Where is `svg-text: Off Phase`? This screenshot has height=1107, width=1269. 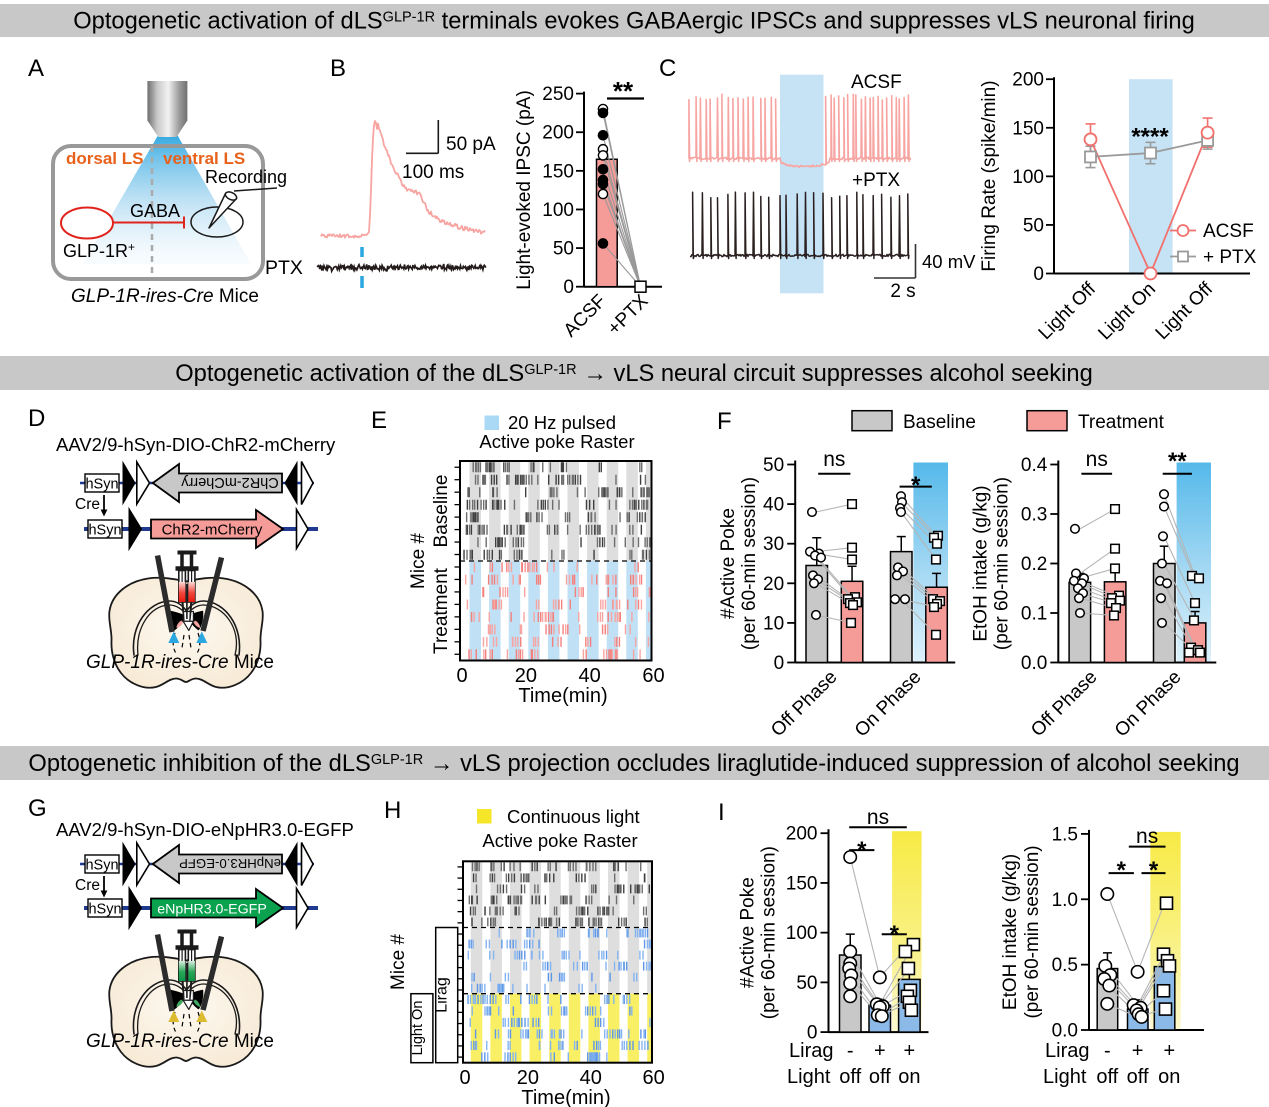 svg-text: Off Phase is located at coordinates (1064, 704).